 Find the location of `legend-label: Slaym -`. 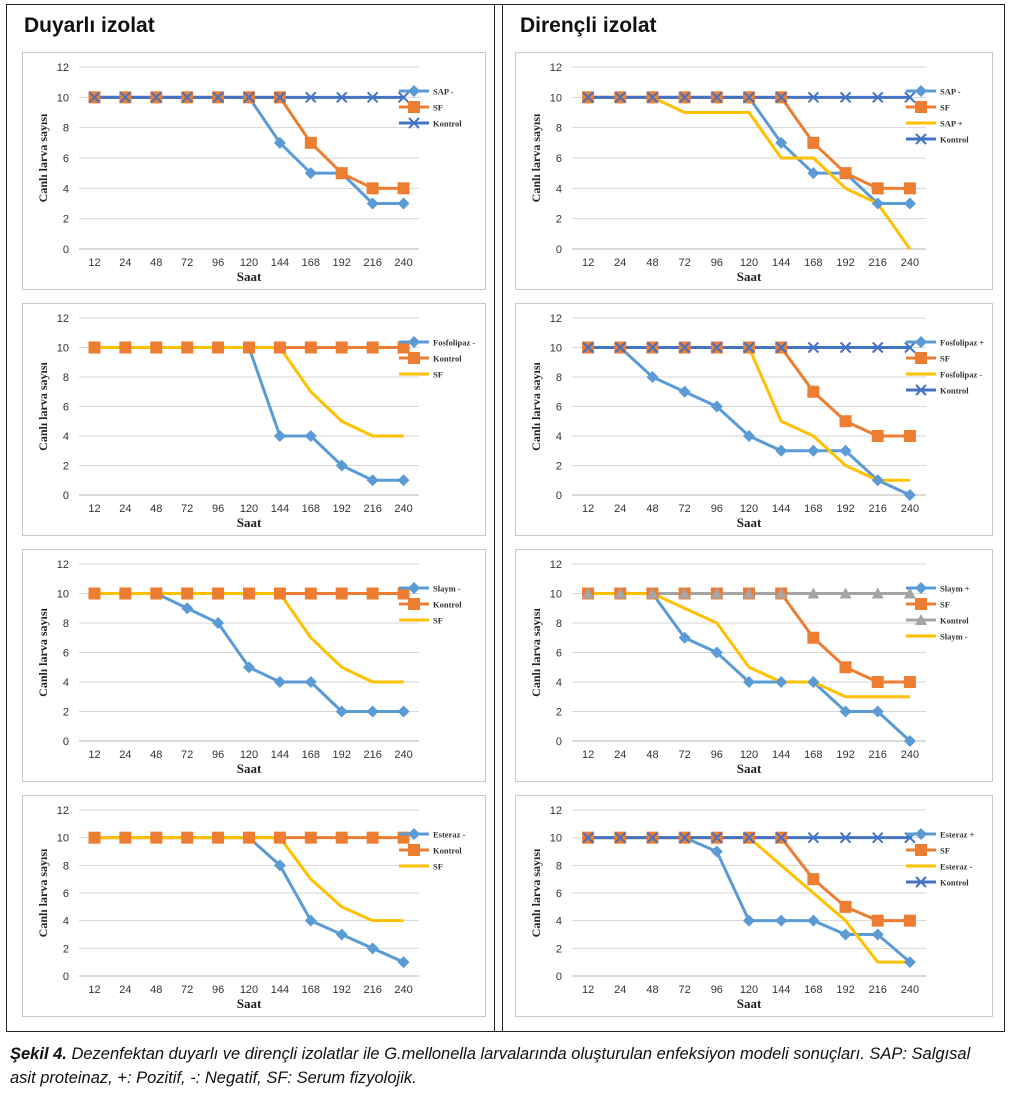

legend-label: Slaym - is located at coordinates (447, 589).